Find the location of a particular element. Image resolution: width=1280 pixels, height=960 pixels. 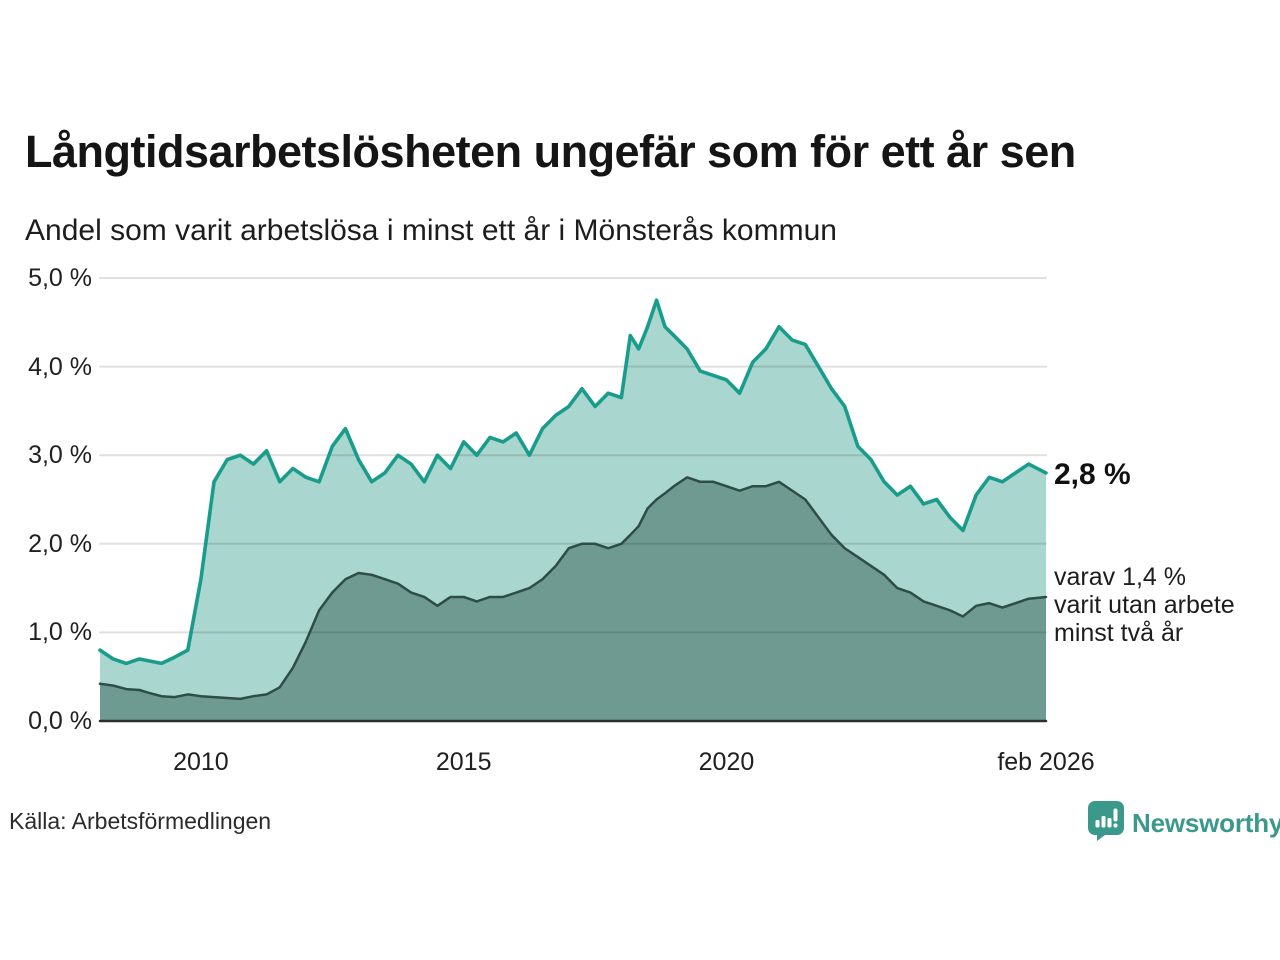

newsworthy-logo-icon is located at coordinates (1106, 823).